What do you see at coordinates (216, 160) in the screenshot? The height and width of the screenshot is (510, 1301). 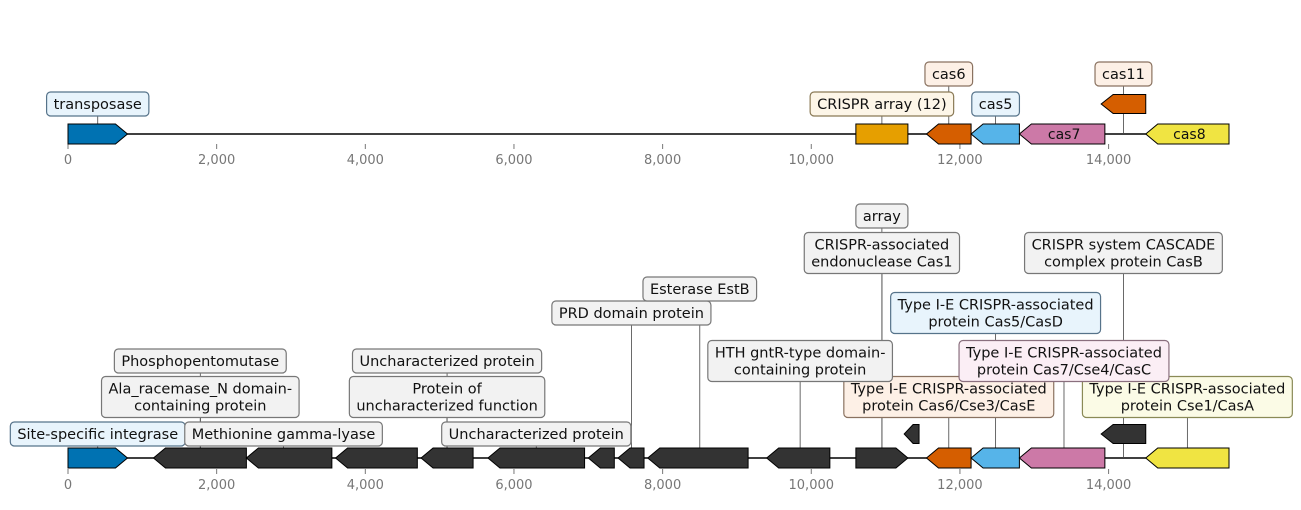 I see `top-axis-tick-label: 2,000` at bounding box center [216, 160].